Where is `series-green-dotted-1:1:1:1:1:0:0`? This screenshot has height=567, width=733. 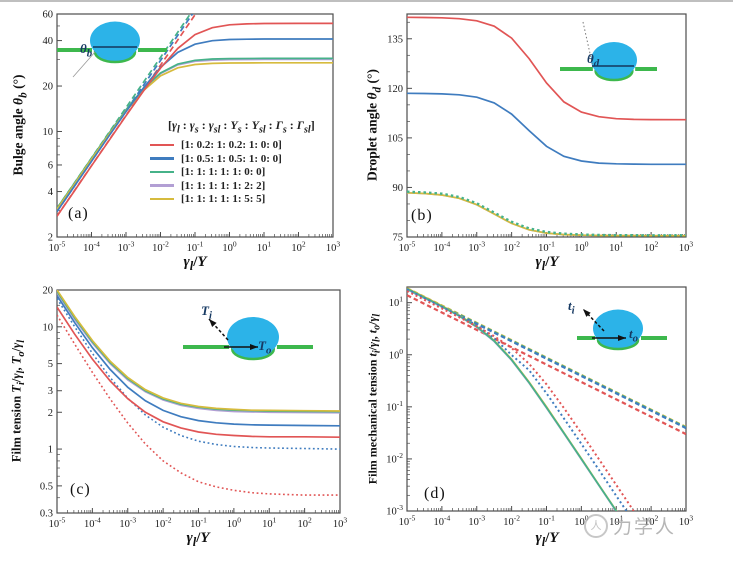
series-green-dotted-1:1:1:1:1:0:0 is located at coordinates (546, 213).